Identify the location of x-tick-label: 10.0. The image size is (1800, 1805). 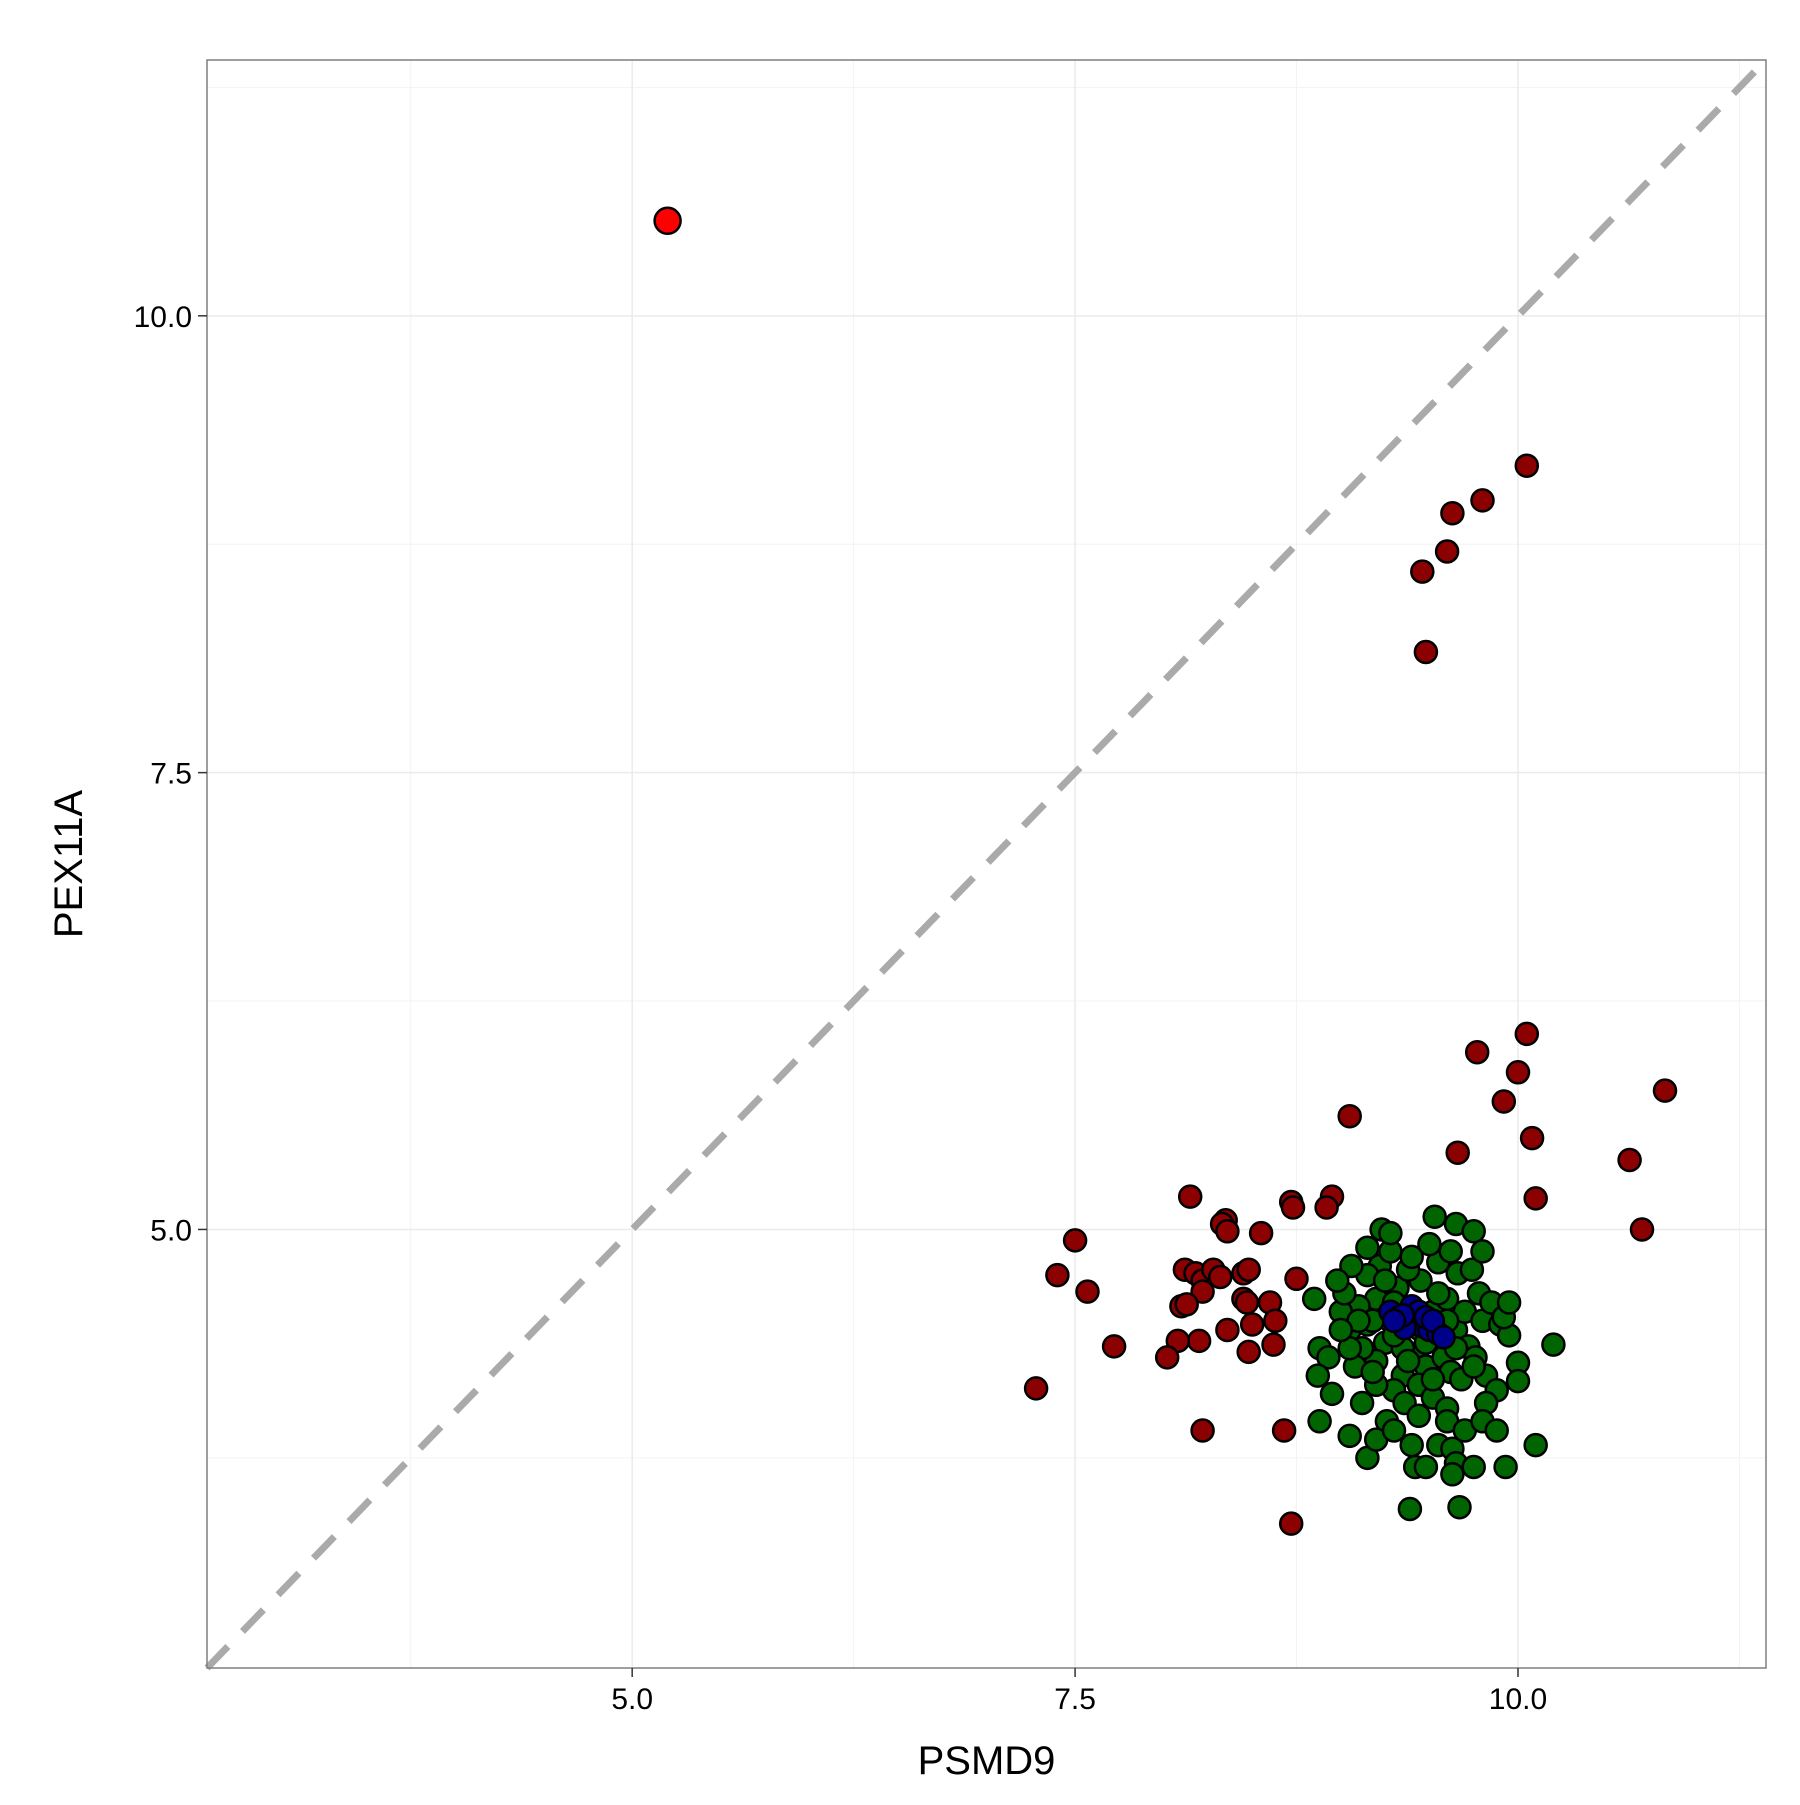
(1518, 1699).